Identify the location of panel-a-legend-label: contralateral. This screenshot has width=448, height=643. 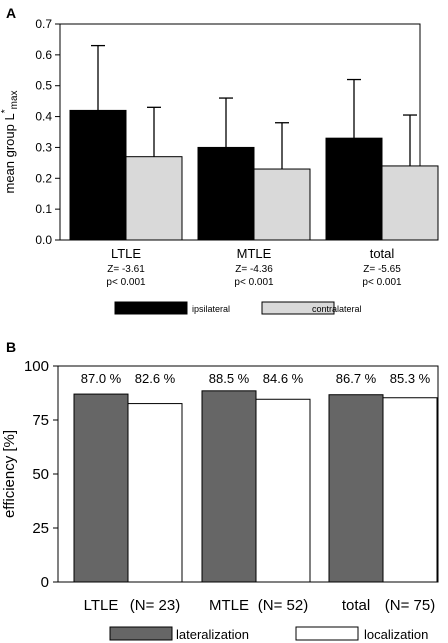
(337, 309).